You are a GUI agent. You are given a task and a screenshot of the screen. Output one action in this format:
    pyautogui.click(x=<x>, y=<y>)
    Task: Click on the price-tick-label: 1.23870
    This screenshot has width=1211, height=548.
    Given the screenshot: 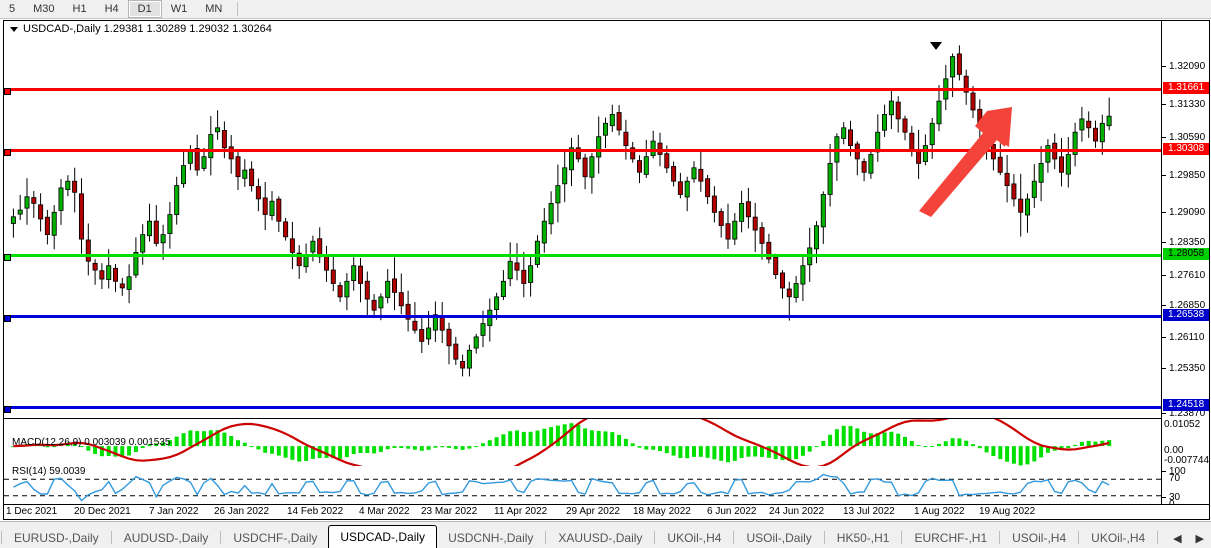 What is the action you would take?
    pyautogui.click(x=1187, y=413)
    